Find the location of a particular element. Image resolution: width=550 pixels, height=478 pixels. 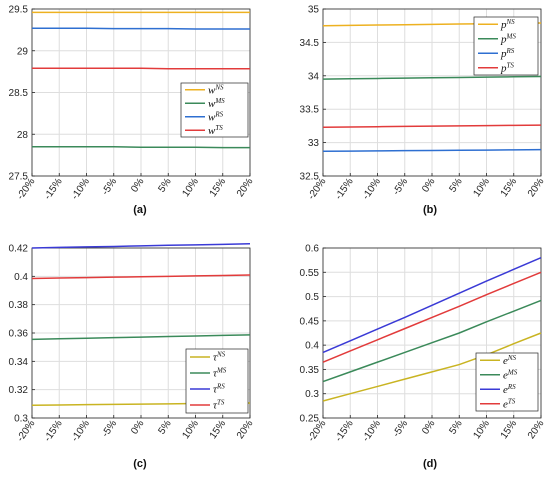

y-tick-label: 0.38 is located at coordinates (19, 305).